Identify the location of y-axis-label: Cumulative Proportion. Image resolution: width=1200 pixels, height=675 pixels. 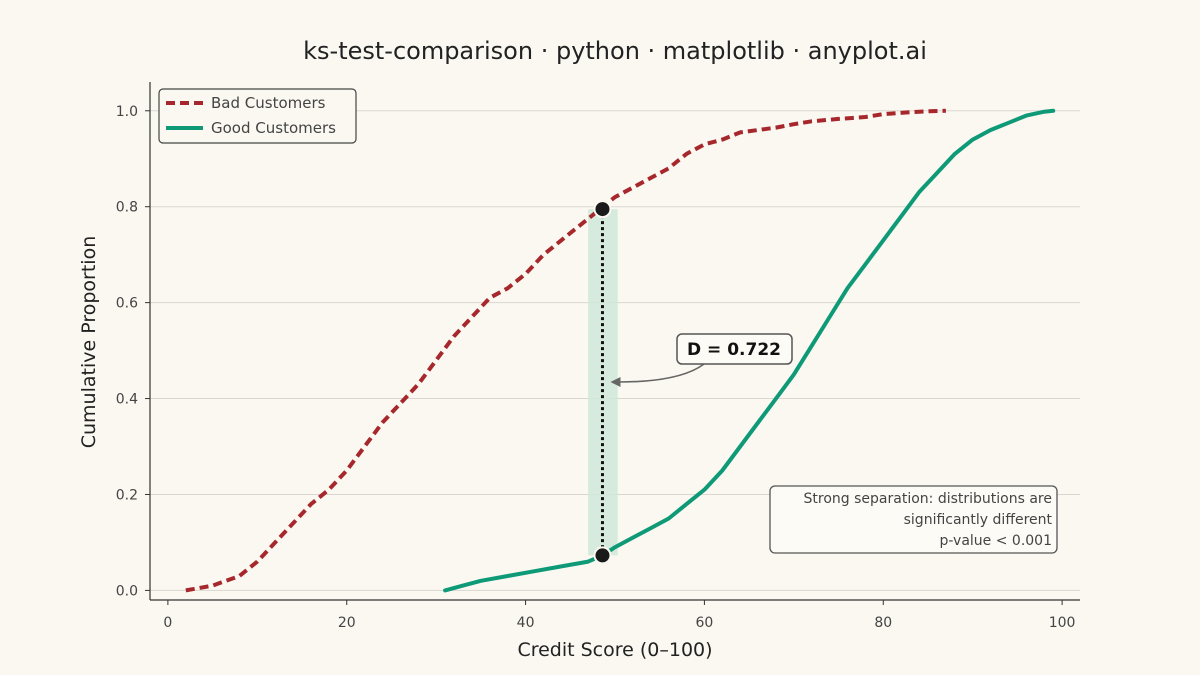
(89, 342).